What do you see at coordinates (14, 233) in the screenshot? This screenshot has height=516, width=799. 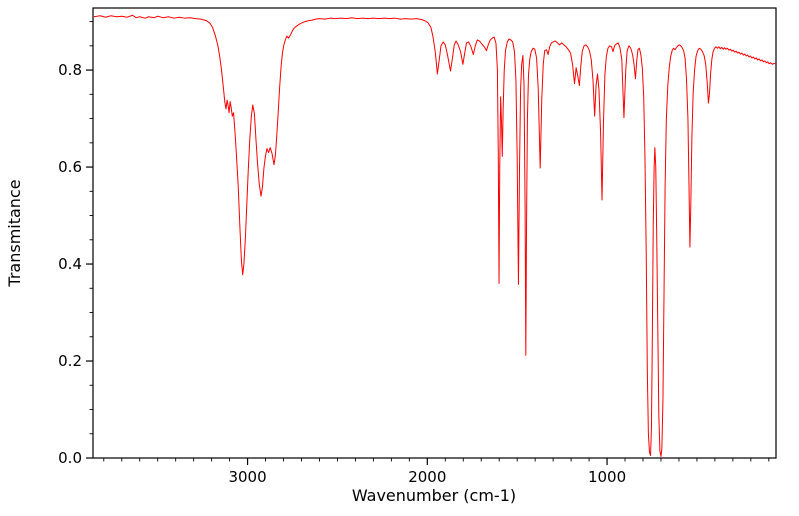 I see `y-axis-label: Transmitance` at bounding box center [14, 233].